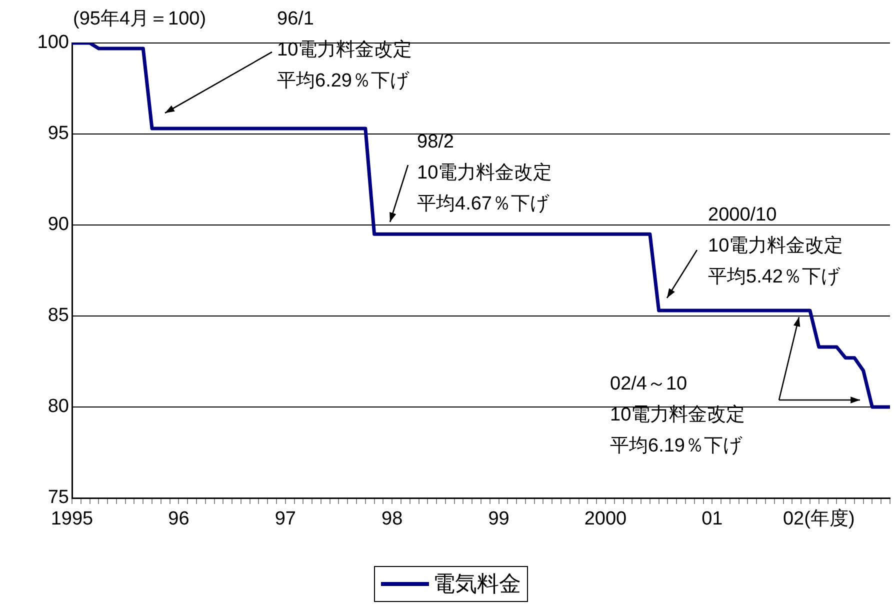 This screenshot has width=894, height=610. What do you see at coordinates (742, 215) in the screenshot?
I see `annotation: 2000/10` at bounding box center [742, 215].